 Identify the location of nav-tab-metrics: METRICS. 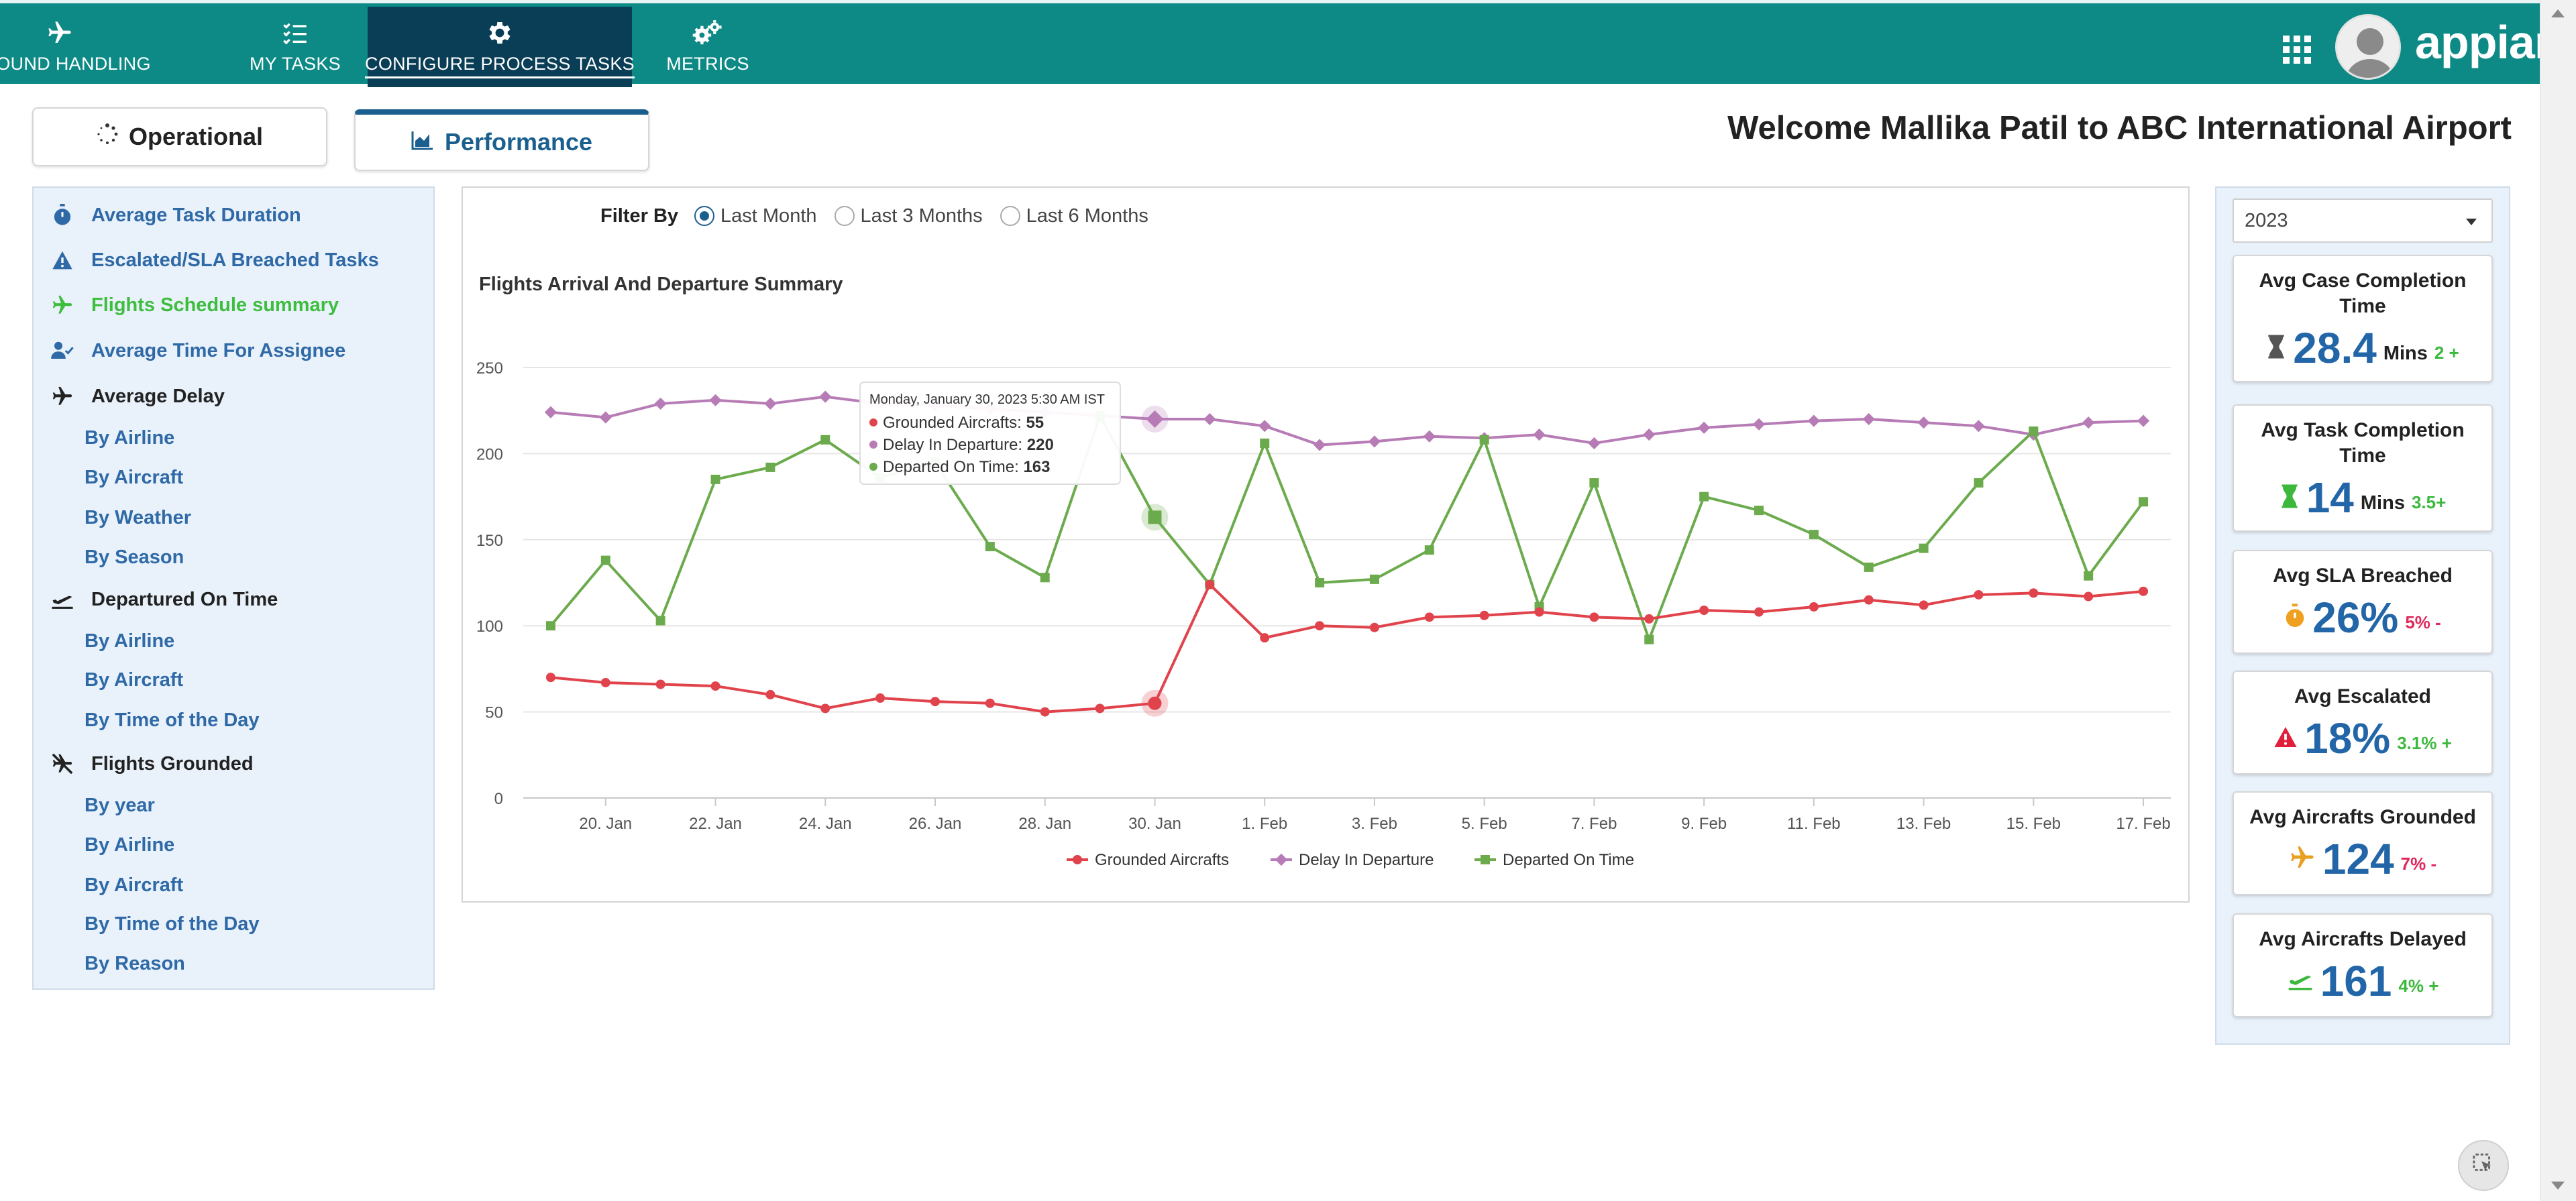
(707, 47).